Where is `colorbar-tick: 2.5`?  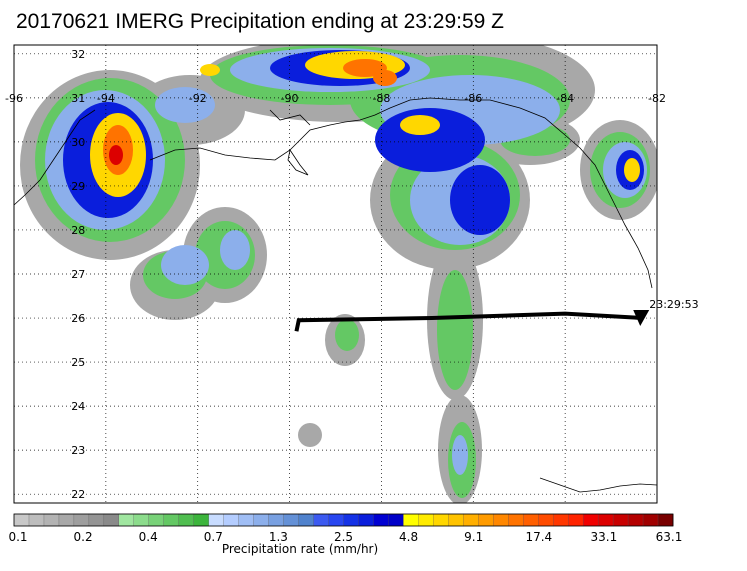 colorbar-tick: 2.5 is located at coordinates (343, 537).